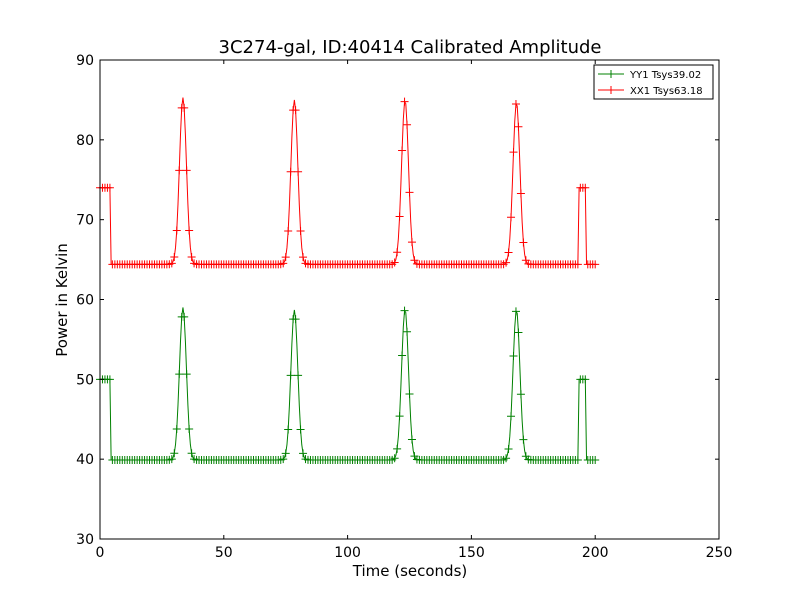  I want to click on y-tick-label: 70, so click(85, 221).